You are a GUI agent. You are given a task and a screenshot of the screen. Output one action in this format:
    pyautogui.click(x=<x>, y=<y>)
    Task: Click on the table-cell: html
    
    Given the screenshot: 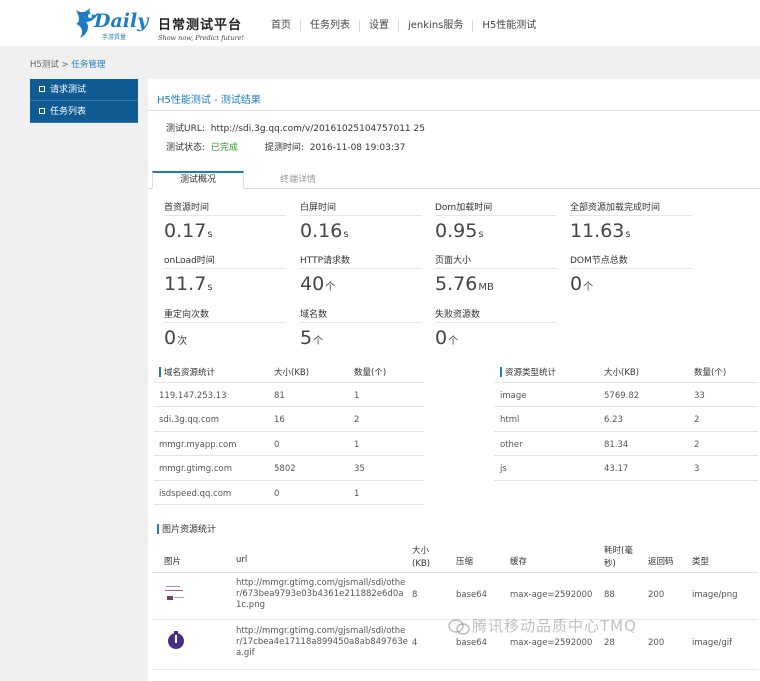 What is the action you would take?
    pyautogui.click(x=510, y=420)
    